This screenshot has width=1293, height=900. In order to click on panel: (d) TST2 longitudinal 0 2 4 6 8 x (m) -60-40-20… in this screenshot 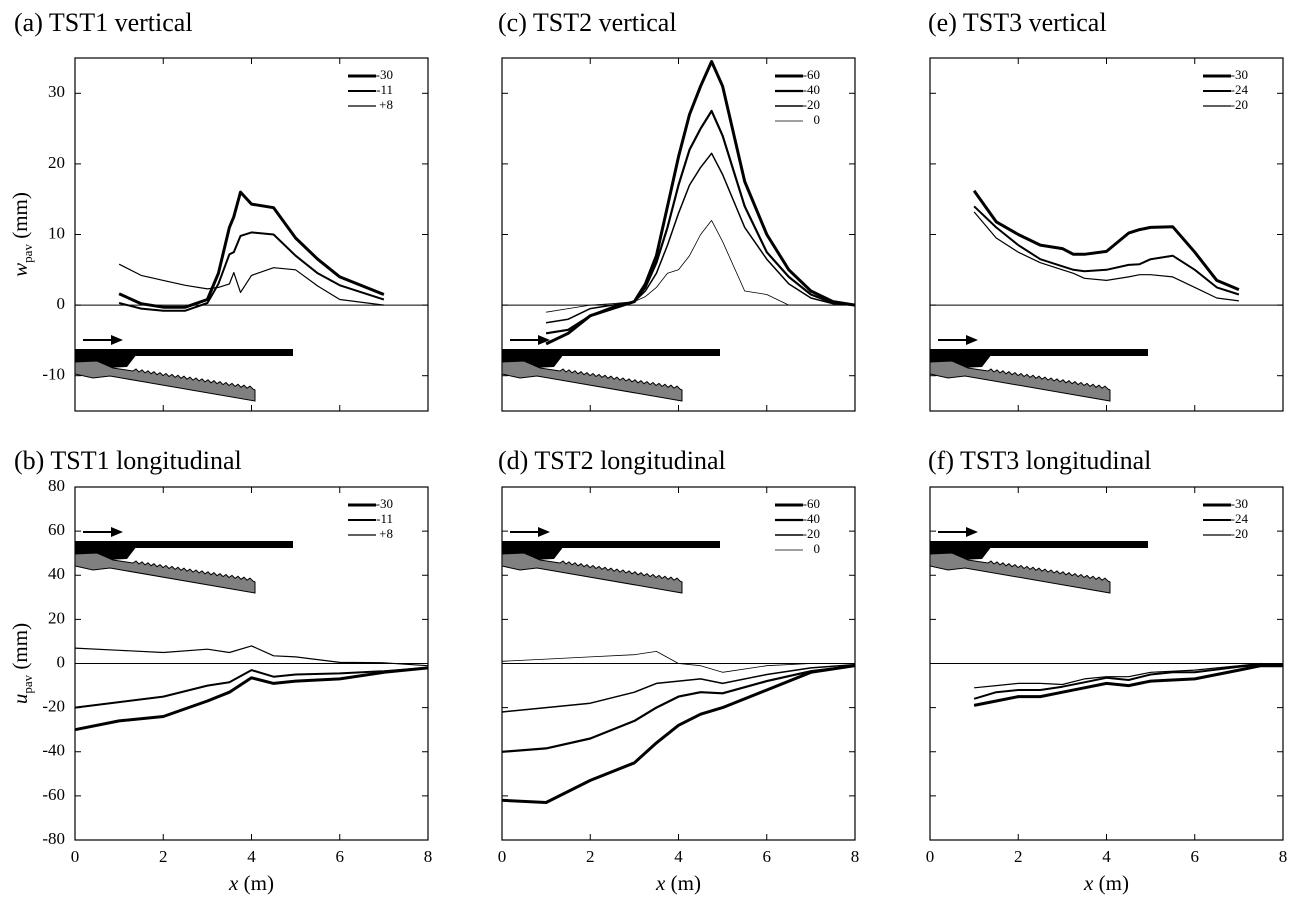, I will do `click(679, 670)`.